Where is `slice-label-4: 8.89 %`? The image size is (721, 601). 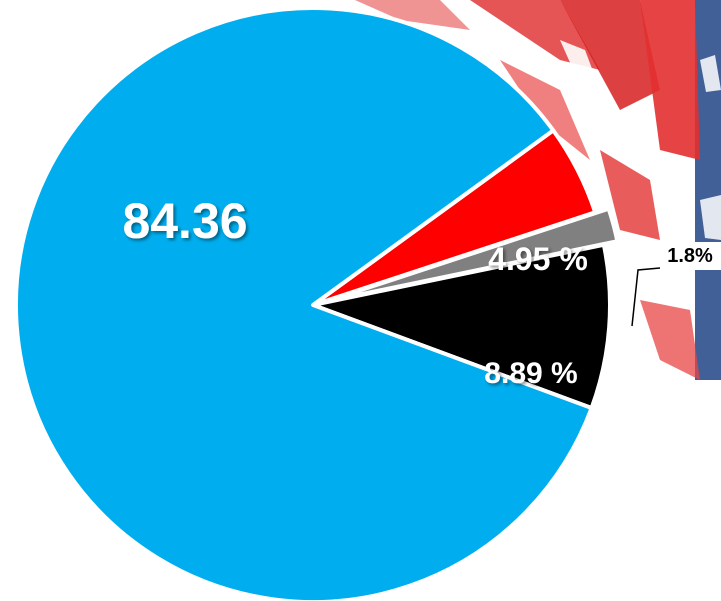 slice-label-4: 8.89 % is located at coordinates (530, 373).